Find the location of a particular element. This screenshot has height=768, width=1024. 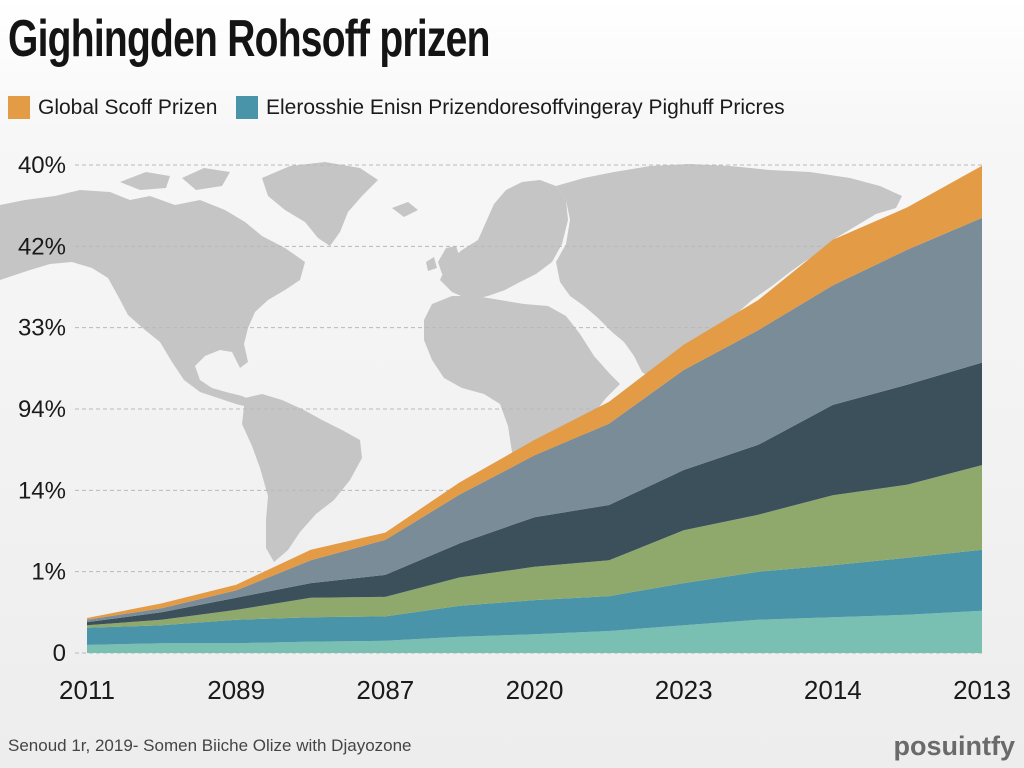

x-tick-label: 2013 is located at coordinates (982, 690).